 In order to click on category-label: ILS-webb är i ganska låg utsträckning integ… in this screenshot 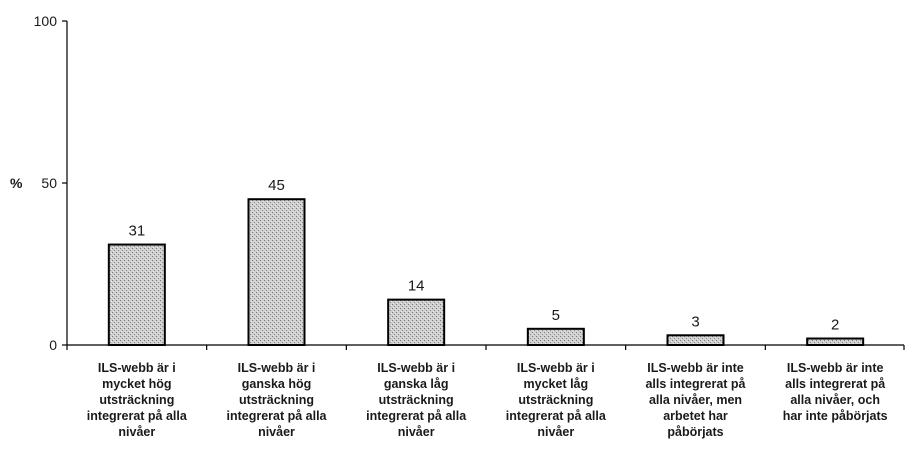, I will do `click(416, 400)`.